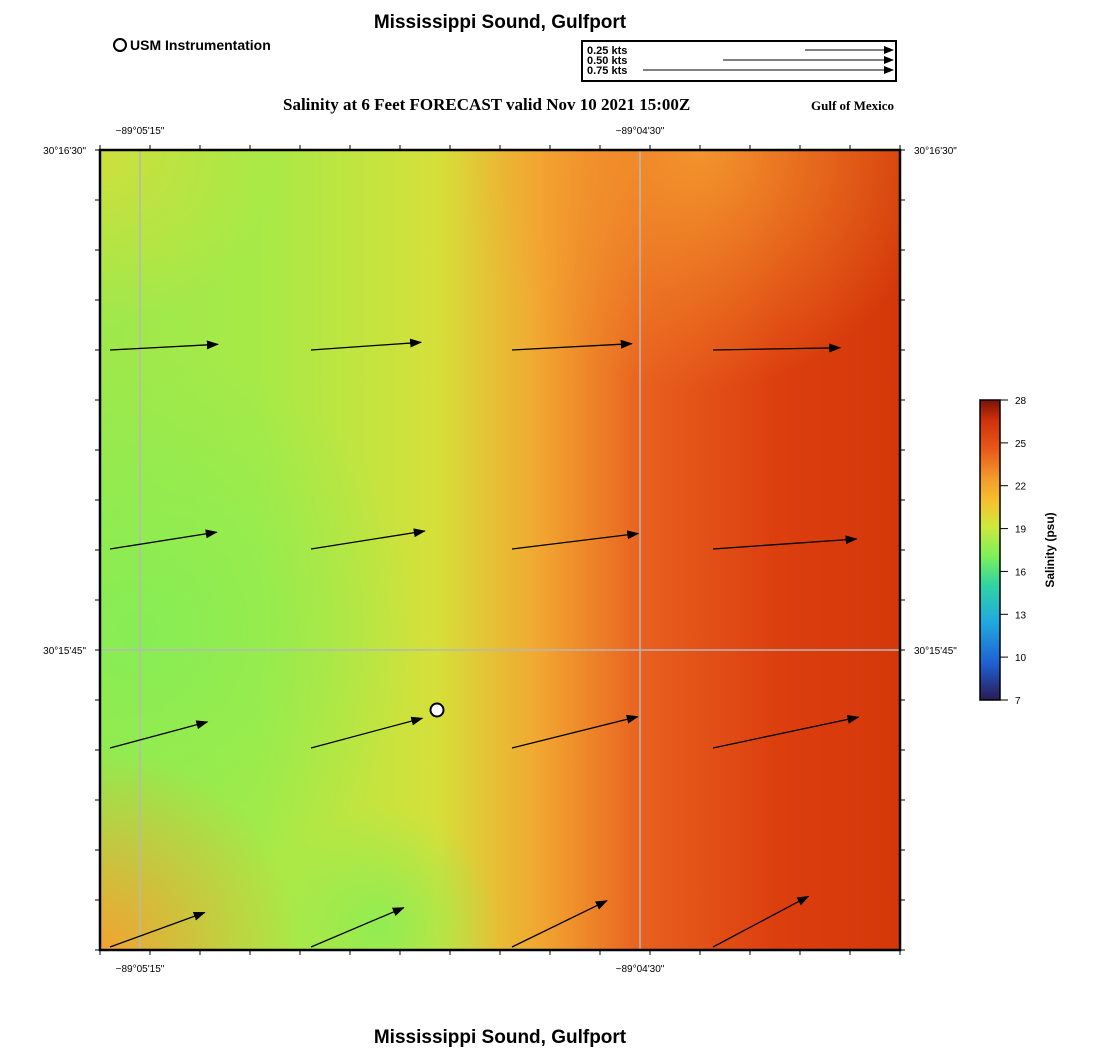 This screenshot has height=1050, width=1100. I want to click on lat-label-left-1: 30°16'30", so click(64, 151).